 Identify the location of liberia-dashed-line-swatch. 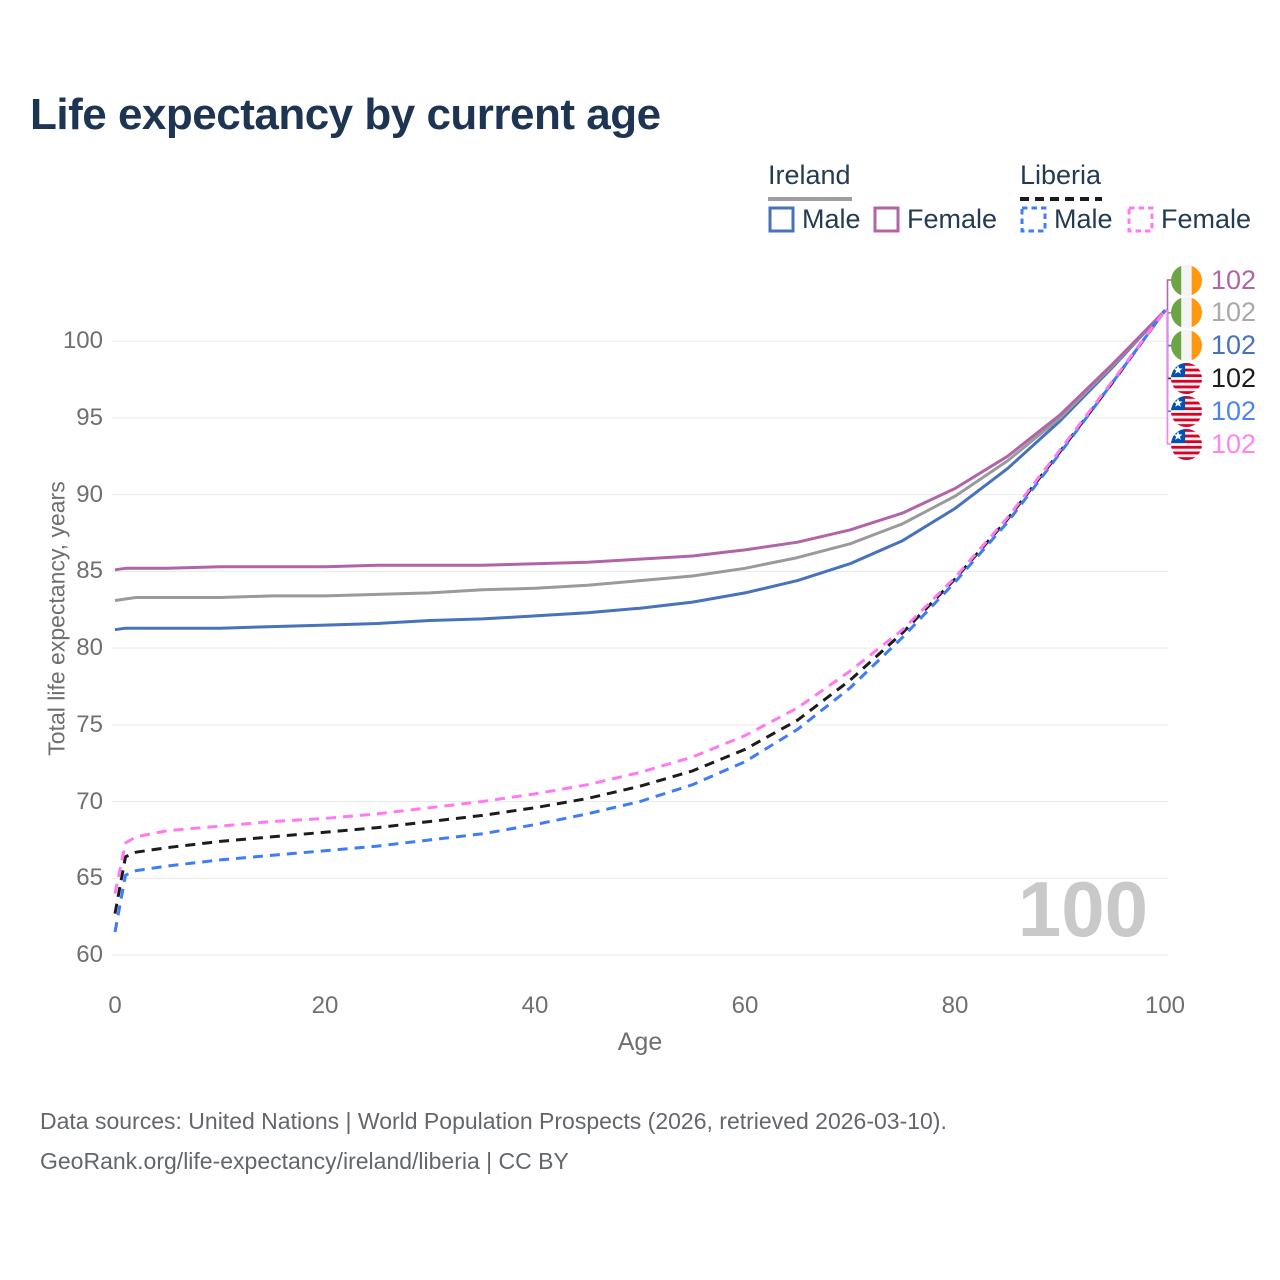
(1061, 199).